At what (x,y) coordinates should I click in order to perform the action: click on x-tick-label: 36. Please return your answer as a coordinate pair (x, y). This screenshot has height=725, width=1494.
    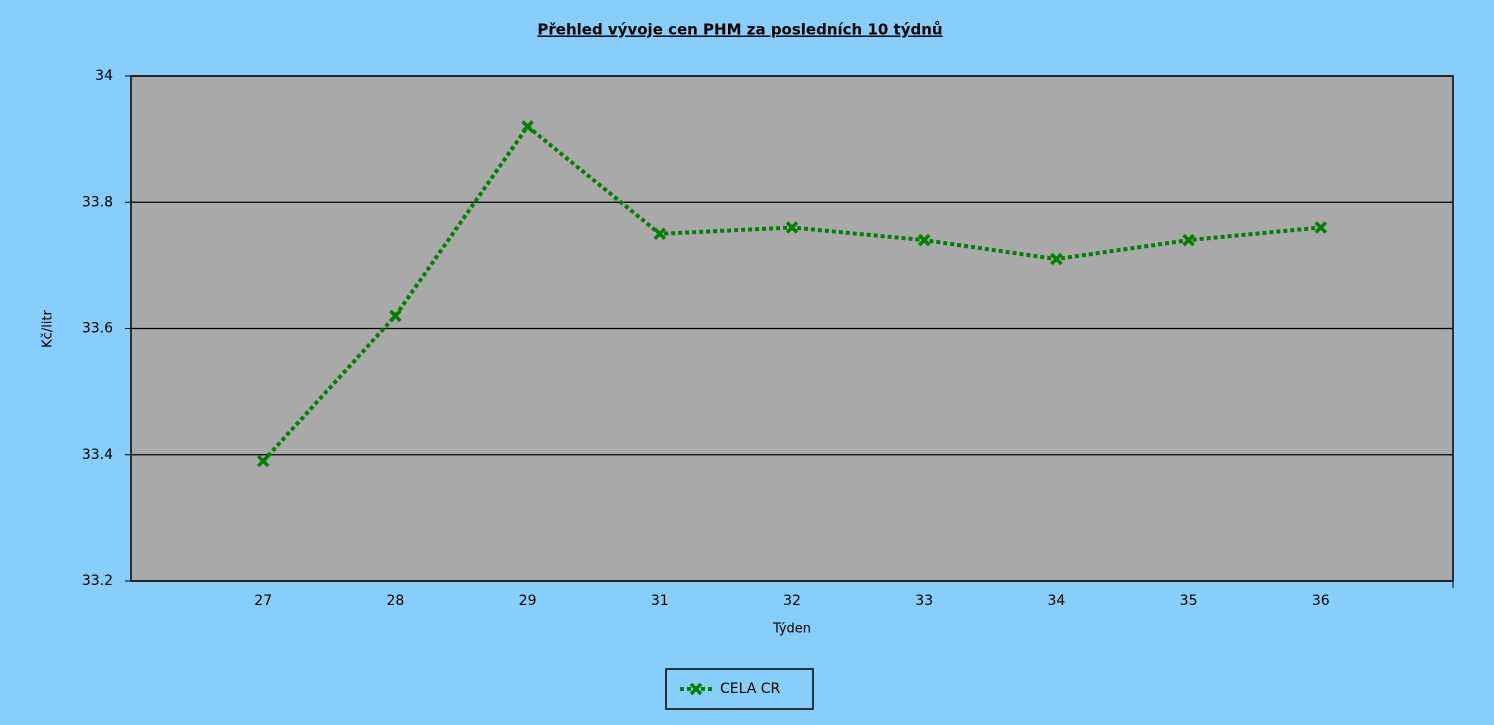
    Looking at the image, I should click on (1321, 601).